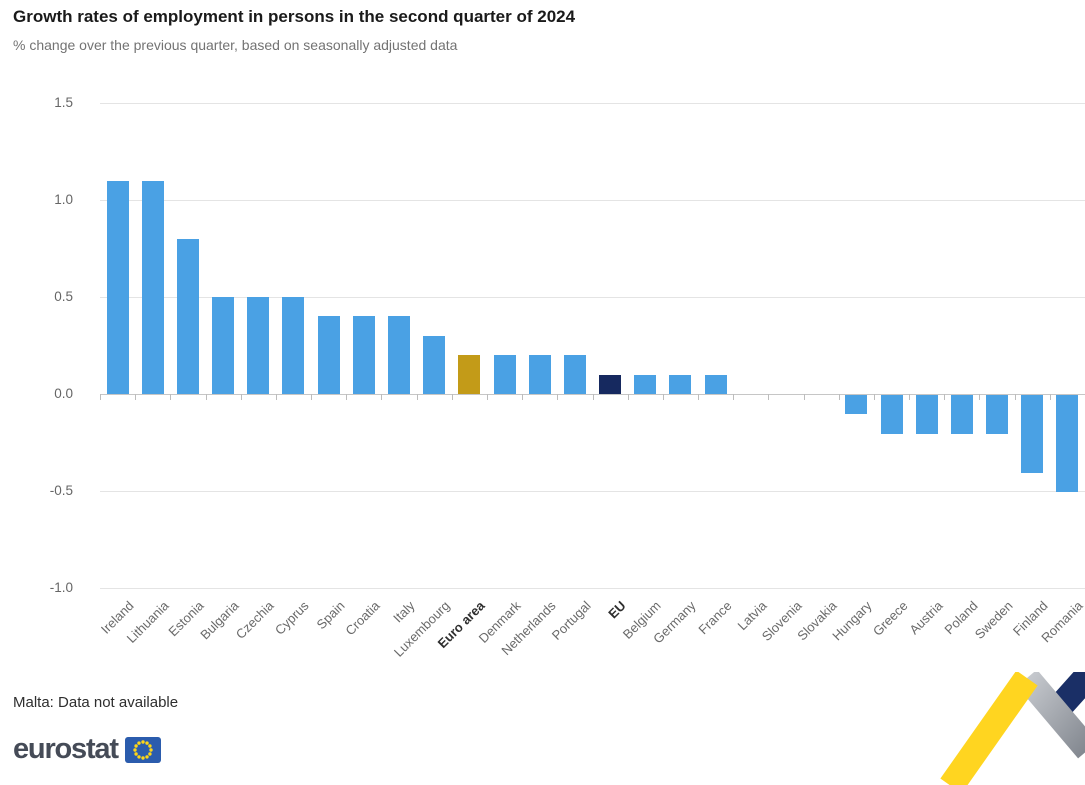 Image resolution: width=1085 pixels, height=785 pixels. Describe the element at coordinates (469, 374) in the screenshot. I see `bar-euro-area` at that location.